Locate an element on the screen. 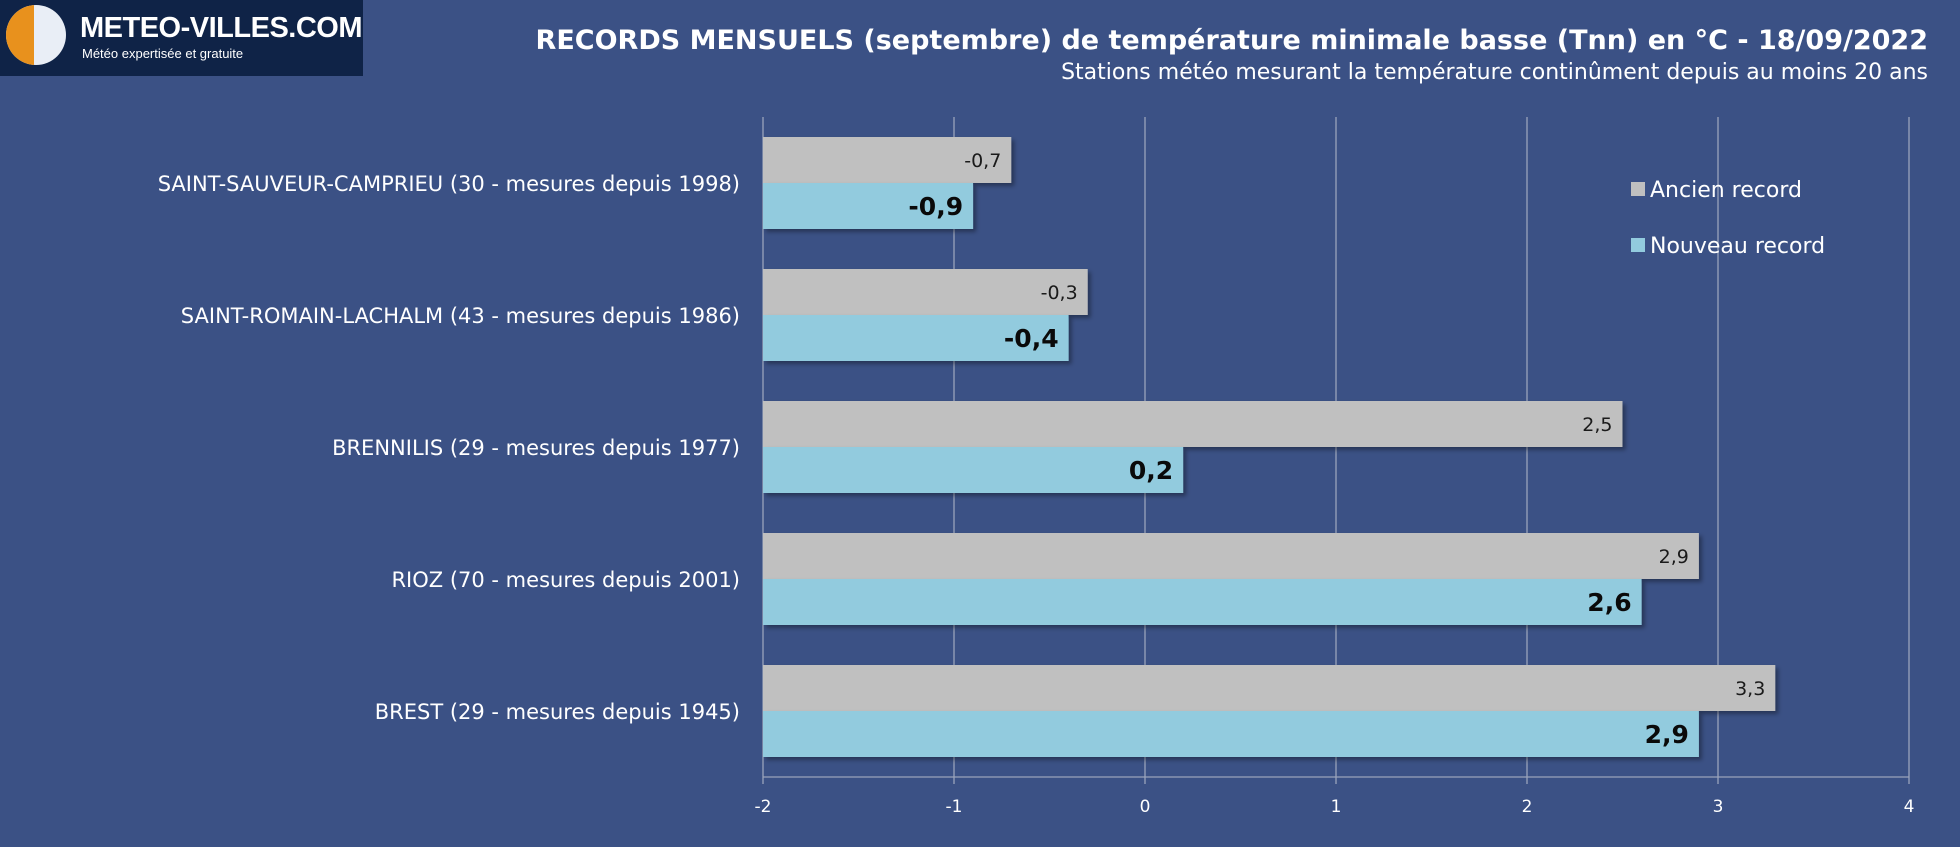 Image resolution: width=1960 pixels, height=847 pixels. x-tick-label: -1 is located at coordinates (954, 807).